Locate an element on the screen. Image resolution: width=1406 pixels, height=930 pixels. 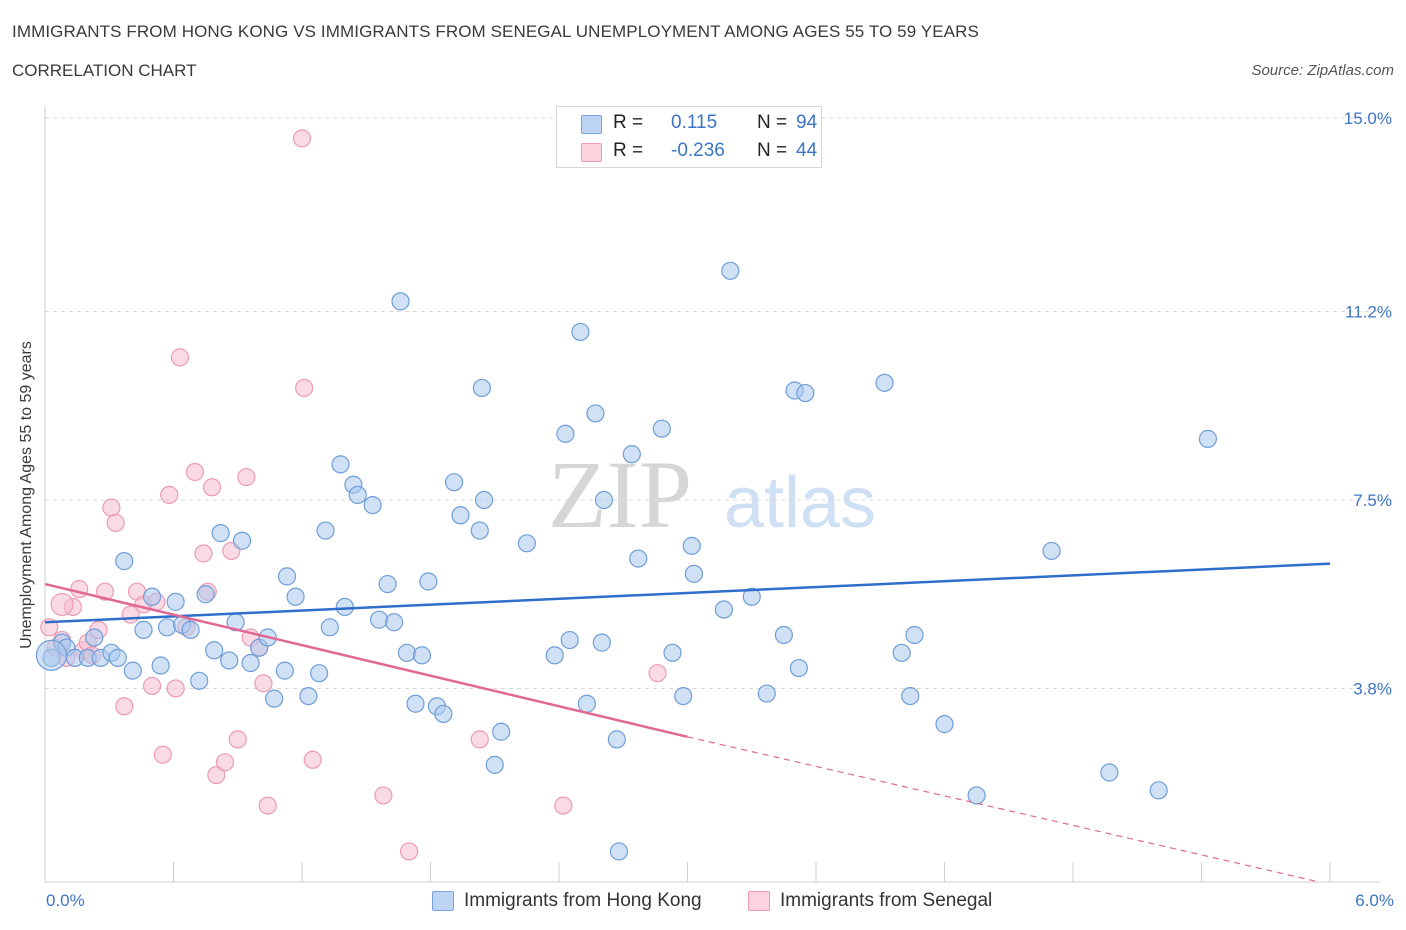
x-tick-label-min: 0.0% is located at coordinates (65, 900).